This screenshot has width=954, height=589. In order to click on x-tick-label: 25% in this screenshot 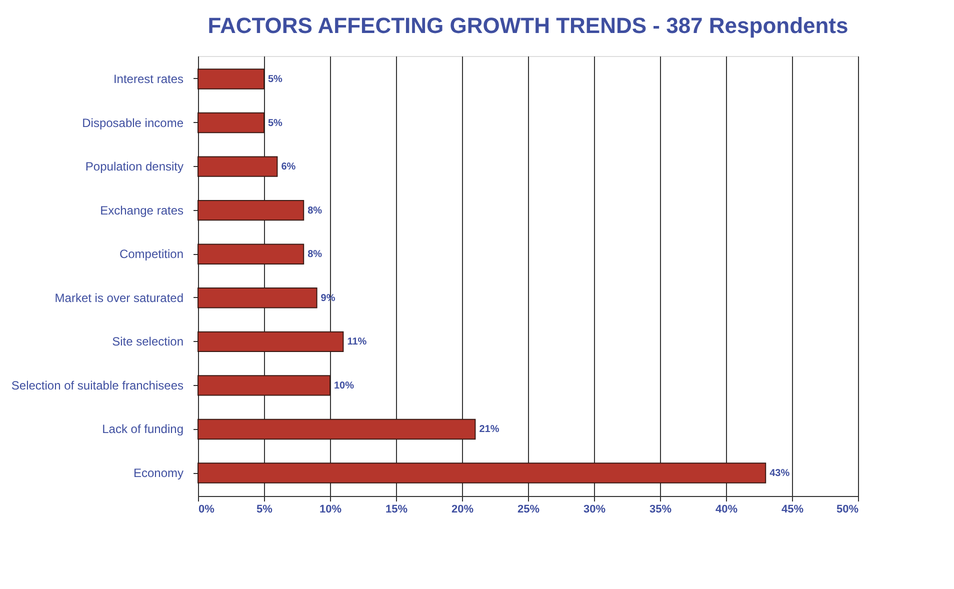, I will do `click(528, 510)`.